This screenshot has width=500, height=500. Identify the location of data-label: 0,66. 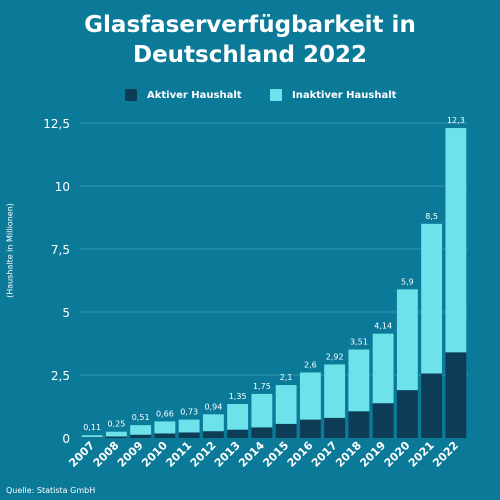
(165, 413).